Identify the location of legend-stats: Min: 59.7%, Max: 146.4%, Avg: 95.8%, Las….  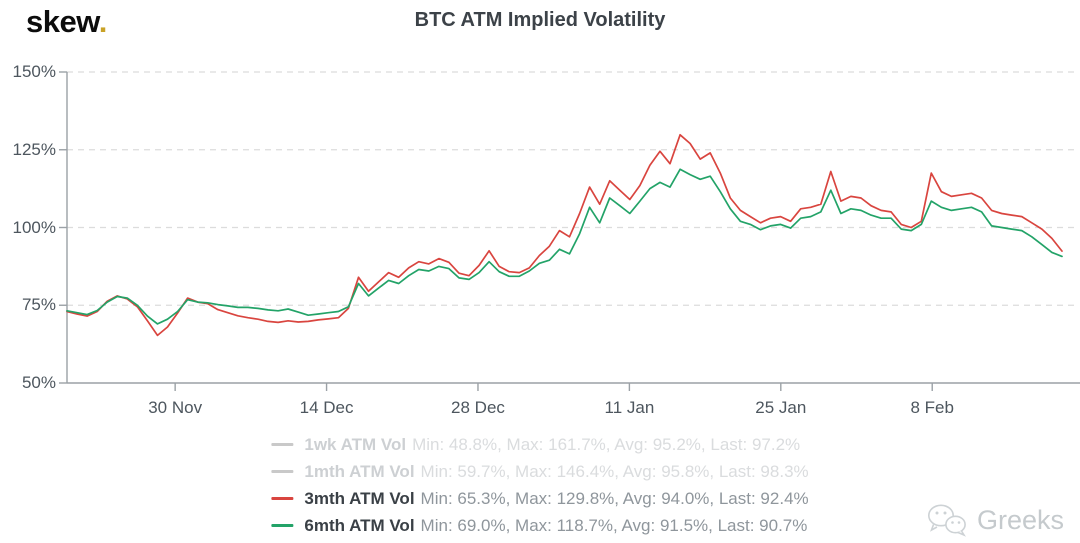
(614, 471).